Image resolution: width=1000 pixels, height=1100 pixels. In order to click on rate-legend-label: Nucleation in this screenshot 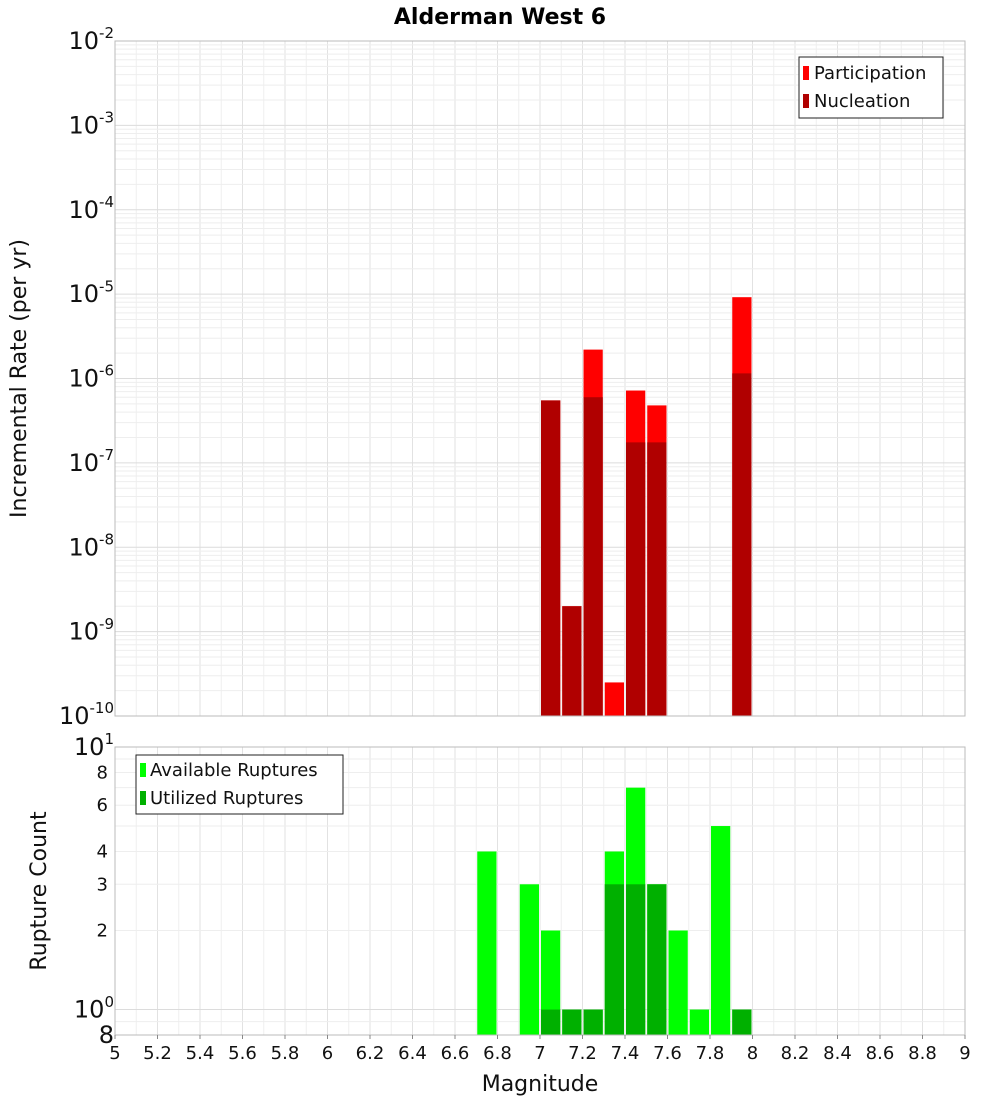, I will do `click(862, 101)`.